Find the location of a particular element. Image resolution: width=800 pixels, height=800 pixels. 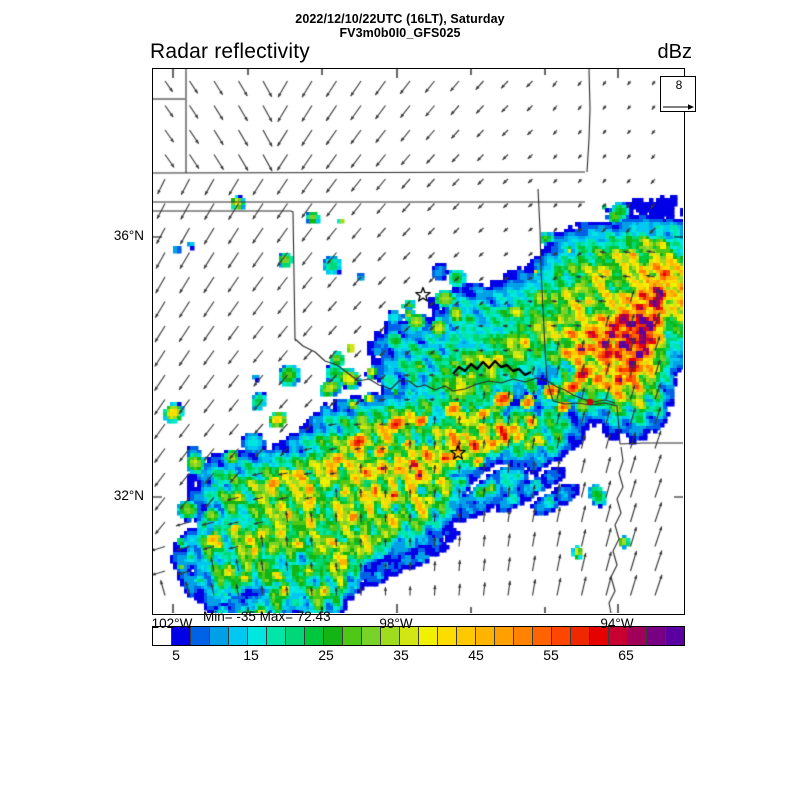

colorbar-tick: 15 is located at coordinates (251, 655).